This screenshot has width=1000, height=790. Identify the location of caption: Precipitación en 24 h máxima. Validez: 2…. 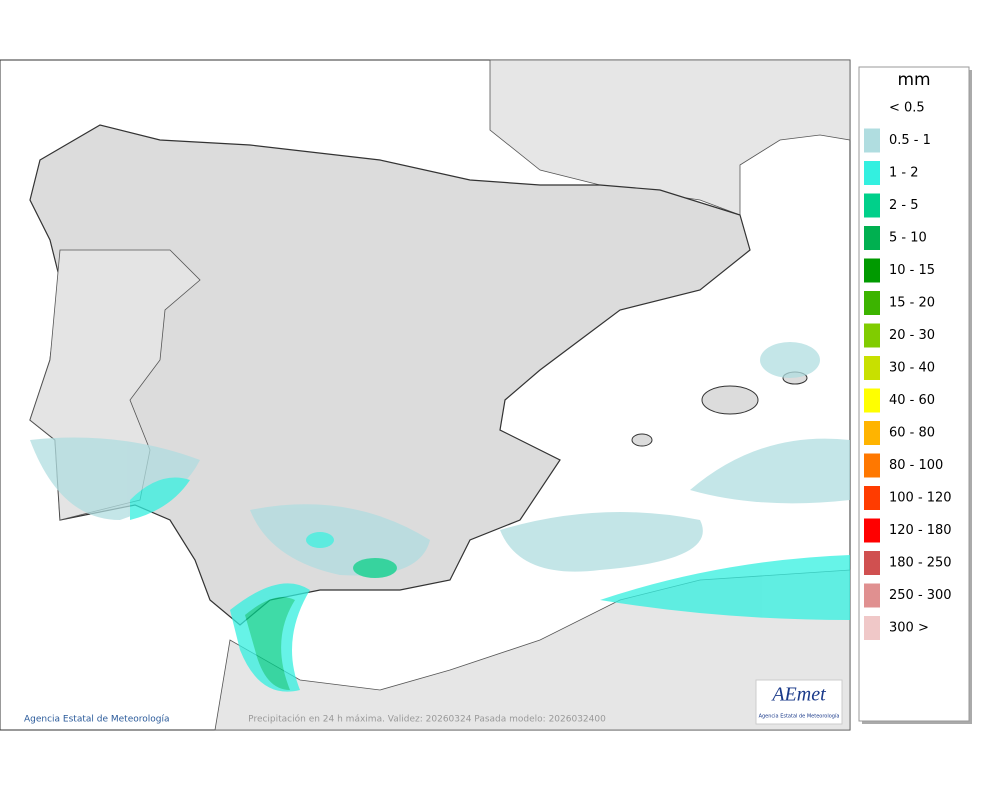
(427, 719).